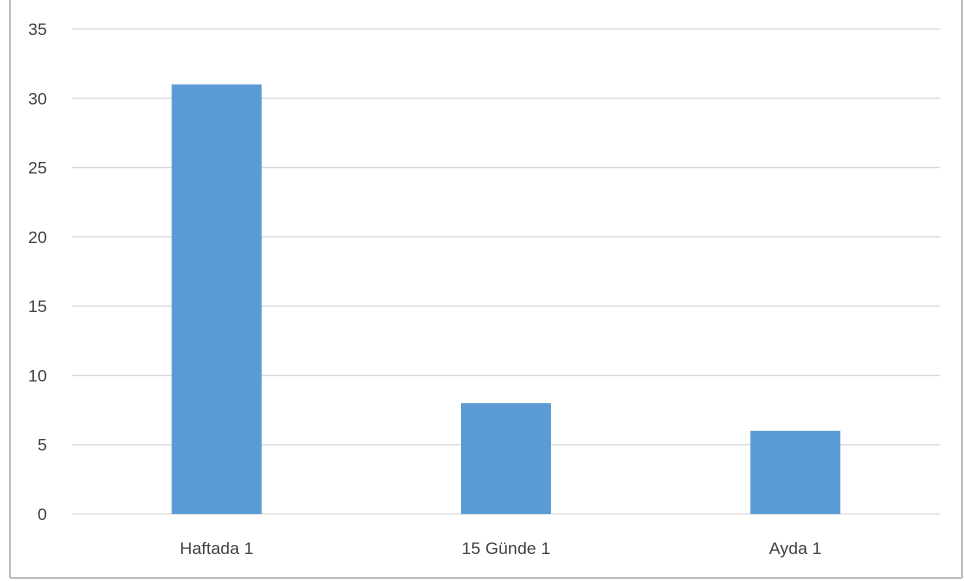 This screenshot has height=581, width=964. I want to click on x-tick-label-1: Haftada 1, so click(217, 548).